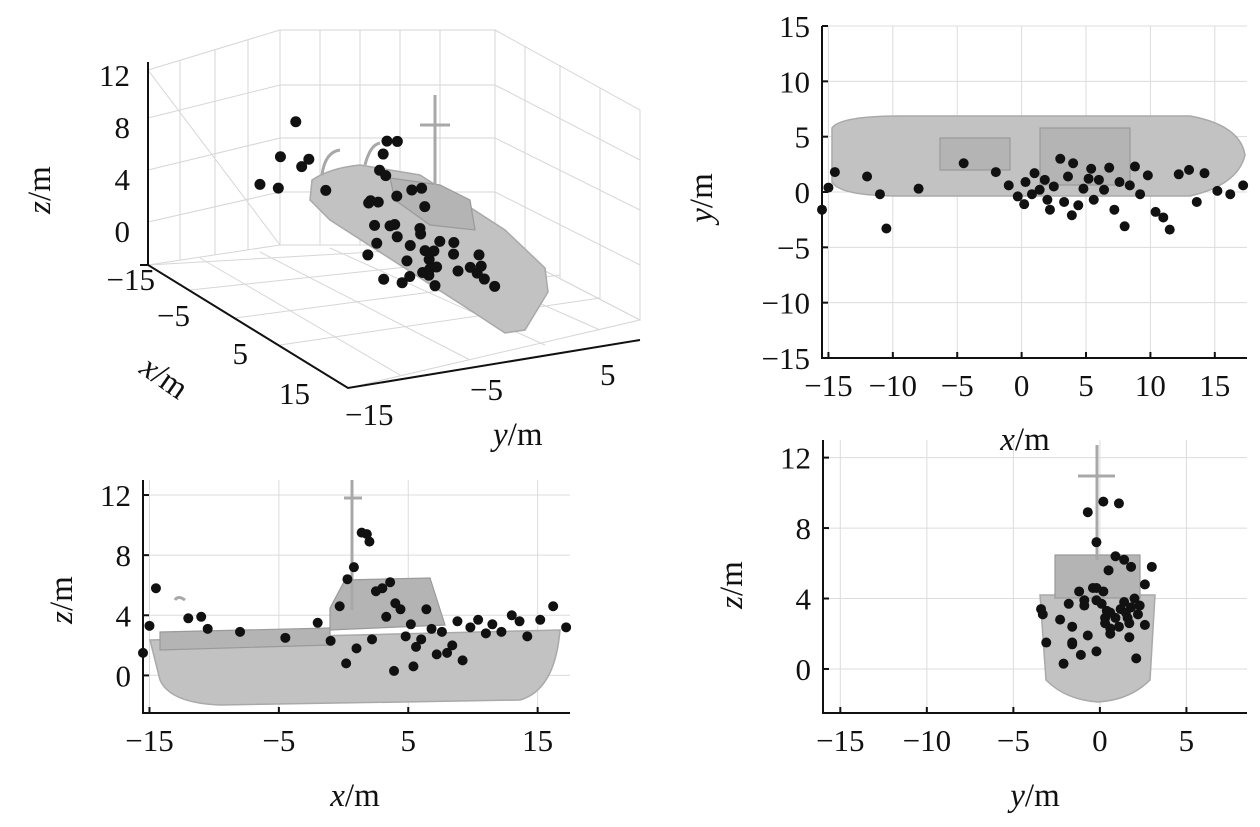  I want to click on tick-label-y: 8, so click(804, 528).